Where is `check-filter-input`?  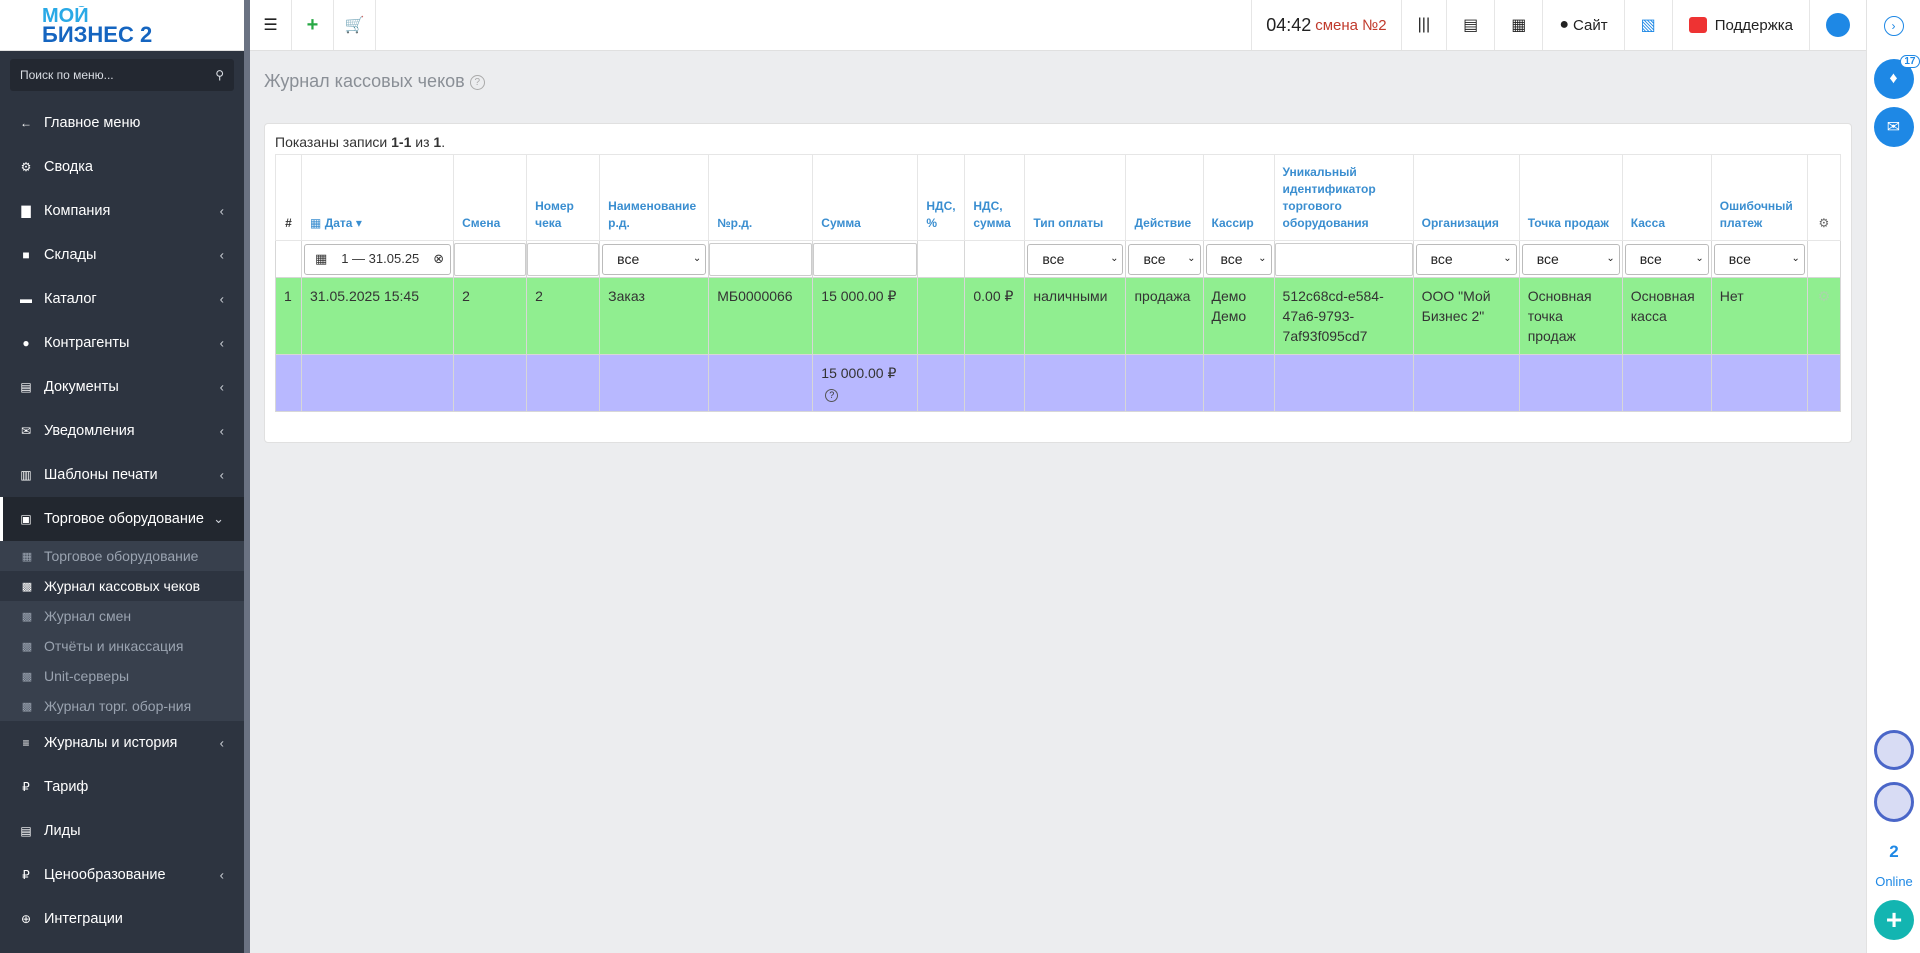
check-filter-input is located at coordinates (563, 259).